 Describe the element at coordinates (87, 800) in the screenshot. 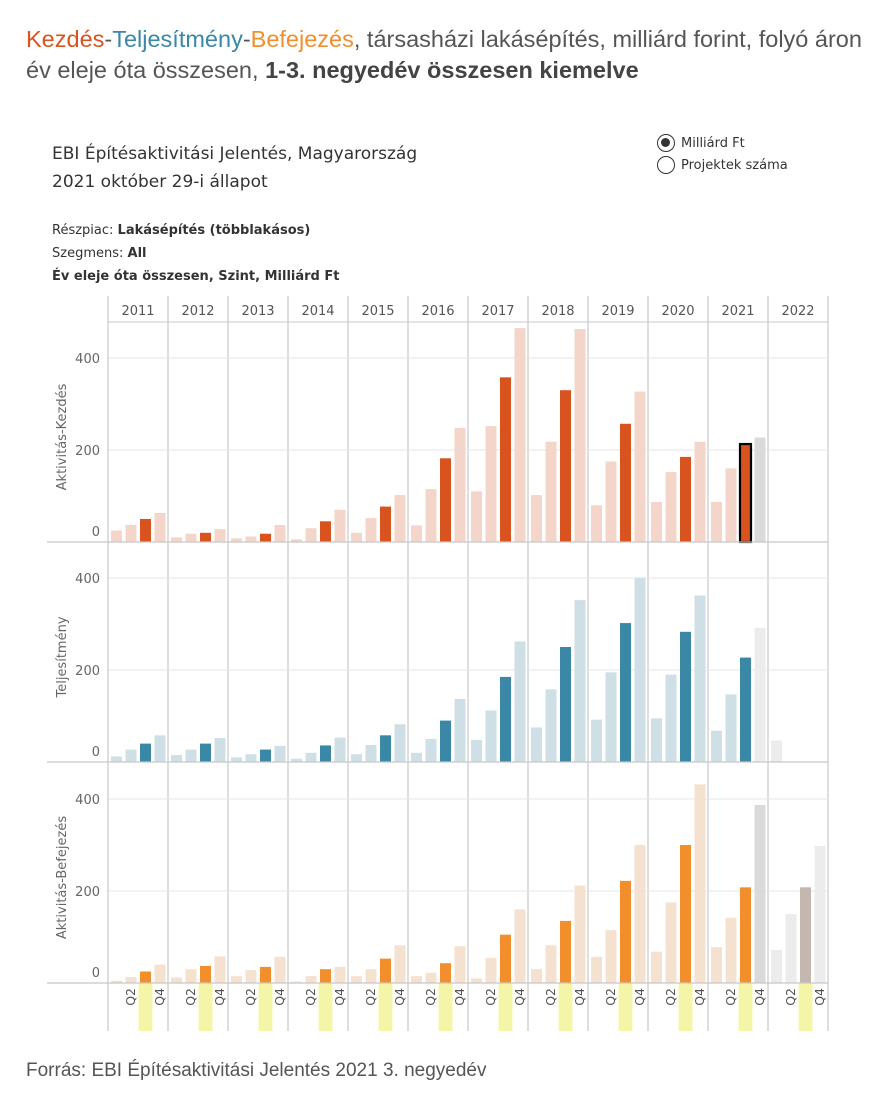

I see `y-tick-label: 400` at that location.